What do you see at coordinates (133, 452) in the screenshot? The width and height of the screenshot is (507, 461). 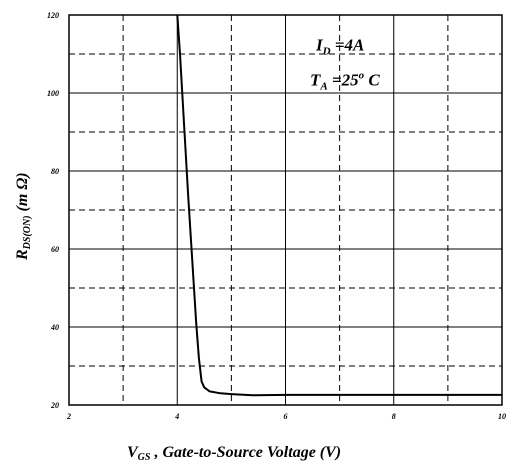 I see `x-axis-label-main: V` at bounding box center [133, 452].